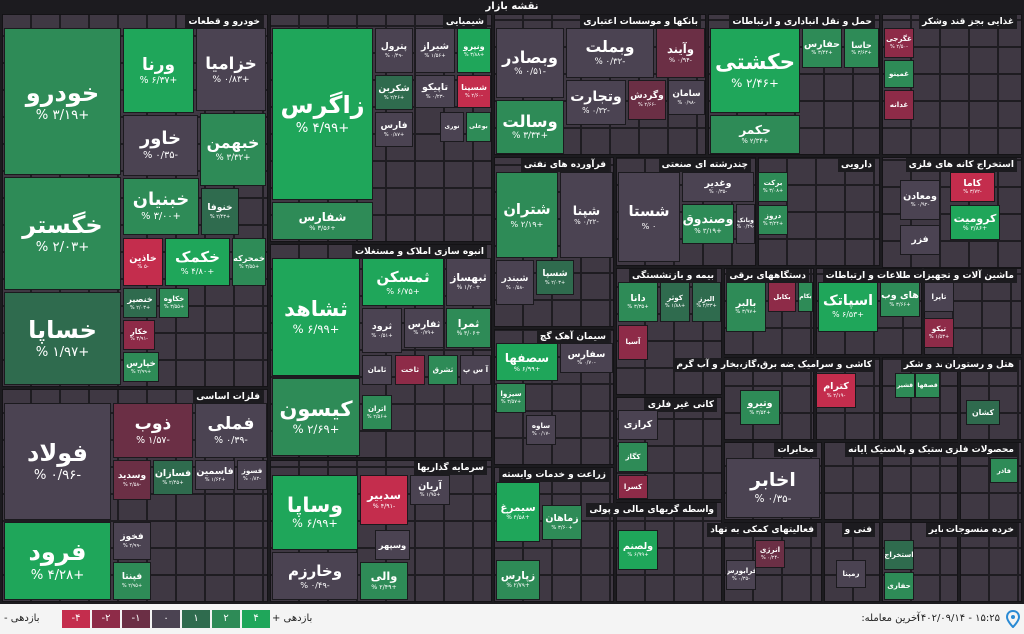 Image resolution: width=1024 pixels, height=634 pixels. Describe the element at coordinates (706, 302) in the screenshot. I see `stock-tile: البرز +۲/۳۳ %` at that location.